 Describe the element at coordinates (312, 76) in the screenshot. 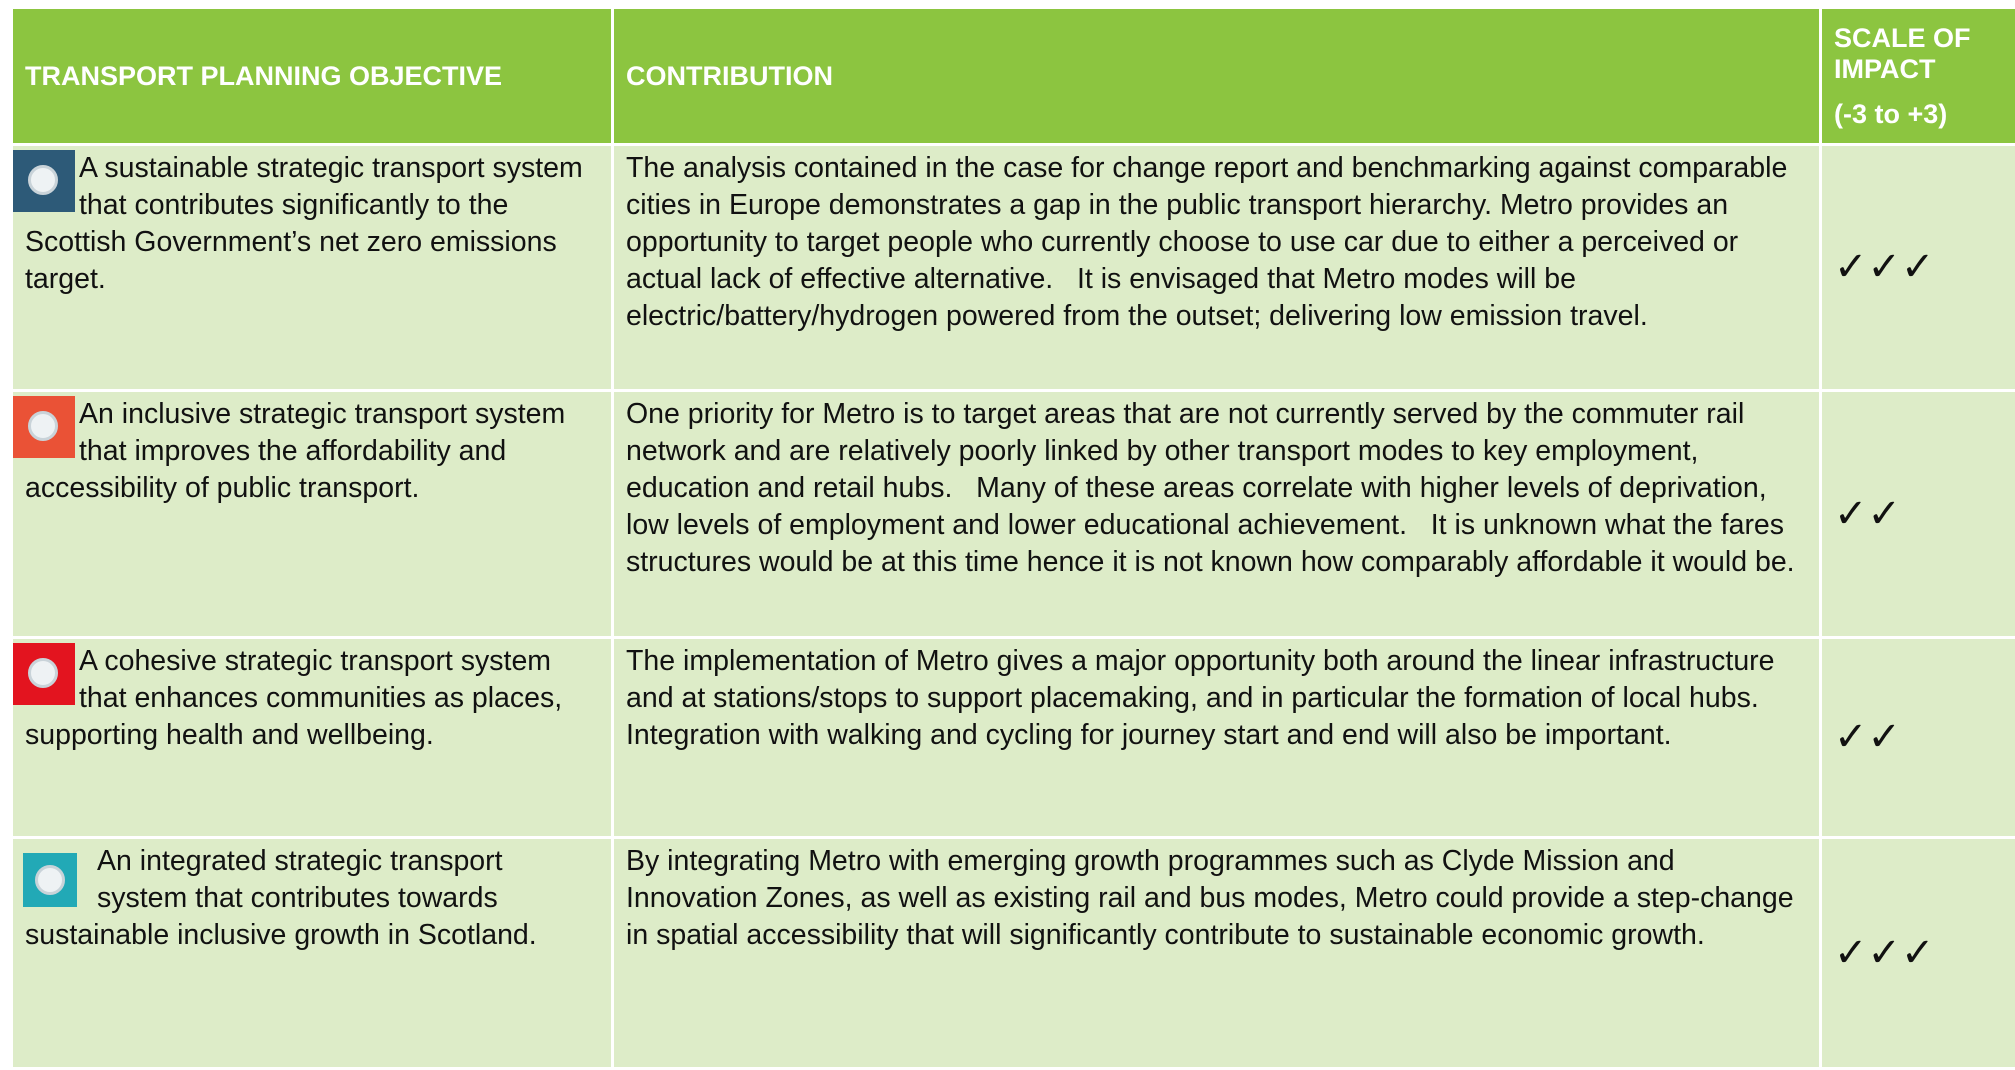

I see `header-cell: TRANSPORT PLANNING OBJECTIVE` at that location.